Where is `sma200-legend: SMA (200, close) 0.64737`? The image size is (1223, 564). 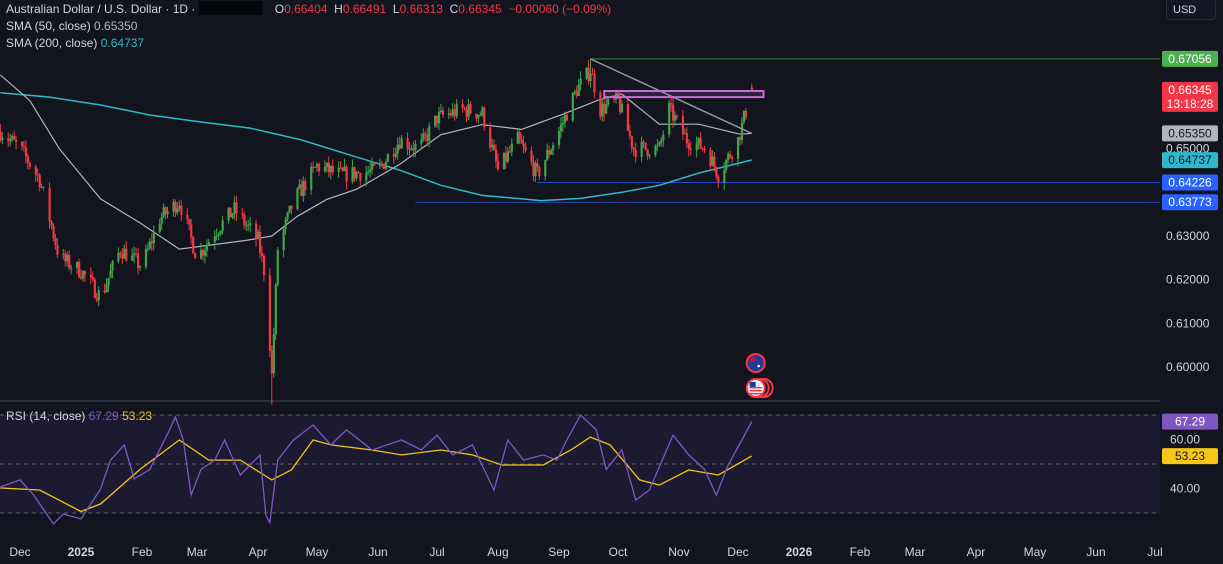 sma200-legend: SMA (200, close) 0.64737 is located at coordinates (75, 43).